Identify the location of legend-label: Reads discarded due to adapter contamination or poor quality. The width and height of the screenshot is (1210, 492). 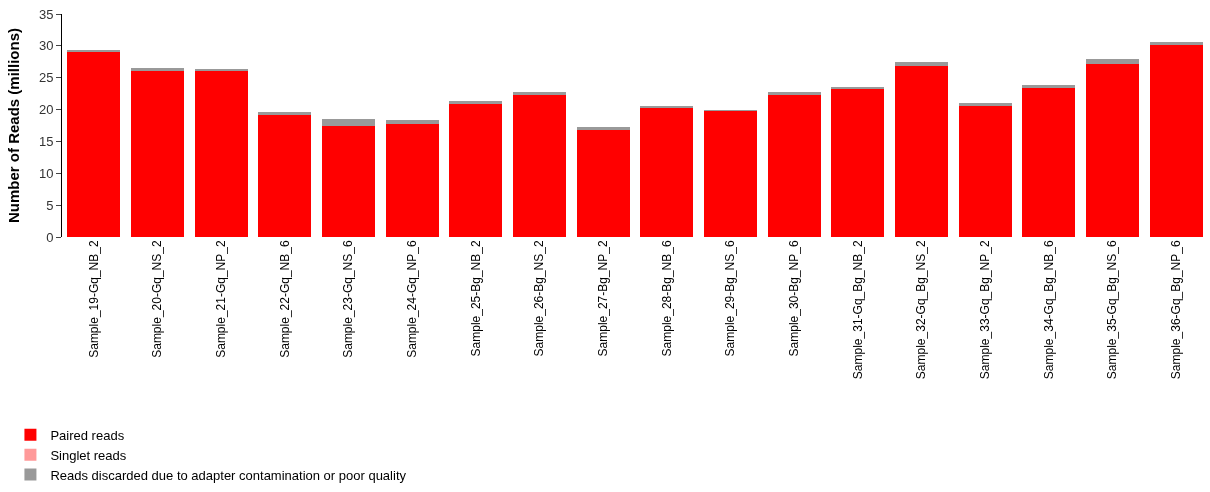
(228, 475).